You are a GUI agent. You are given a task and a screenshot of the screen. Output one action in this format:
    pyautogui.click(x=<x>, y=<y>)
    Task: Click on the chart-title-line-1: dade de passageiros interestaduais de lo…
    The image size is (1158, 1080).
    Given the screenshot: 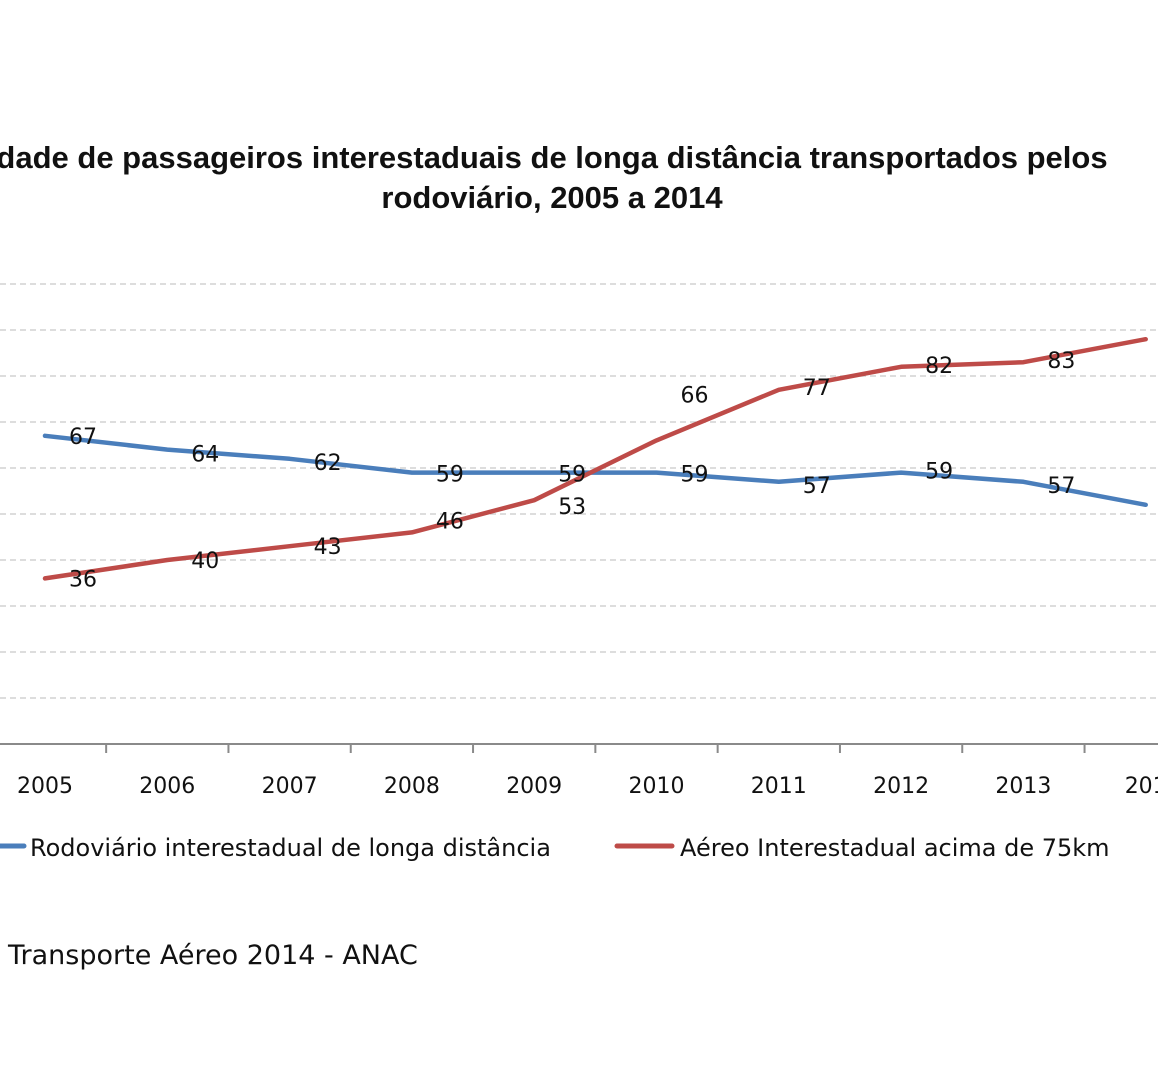 What is the action you would take?
    pyautogui.click(x=554, y=157)
    